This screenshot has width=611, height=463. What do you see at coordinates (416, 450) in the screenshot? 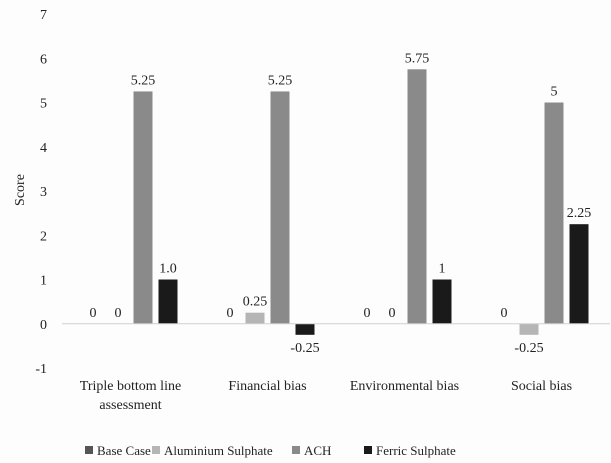
I see `legend-label: Ferric Sulphate` at bounding box center [416, 450].